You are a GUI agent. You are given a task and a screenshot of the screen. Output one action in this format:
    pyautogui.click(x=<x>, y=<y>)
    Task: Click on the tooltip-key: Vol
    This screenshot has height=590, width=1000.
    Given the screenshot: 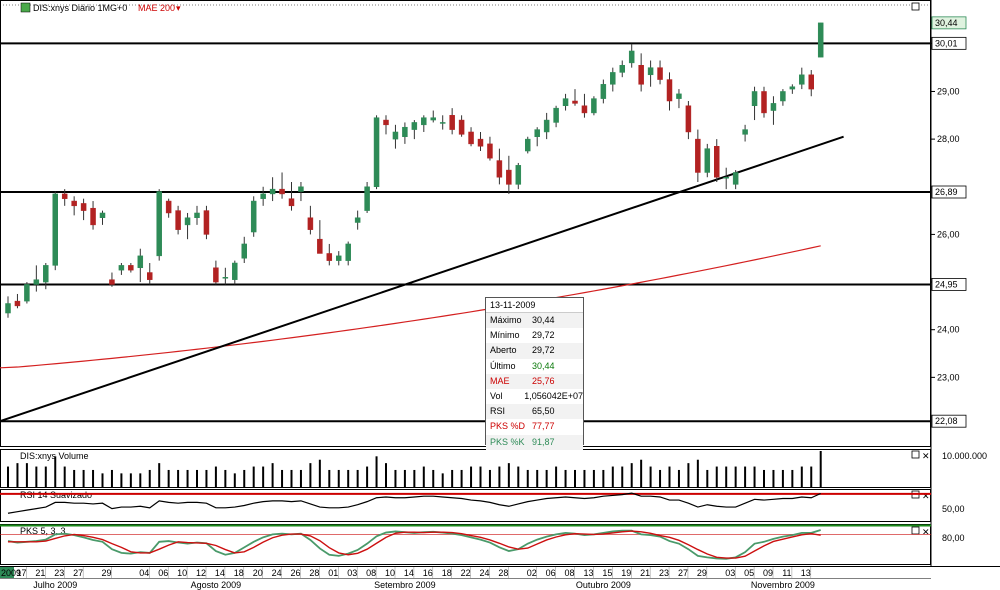 What is the action you would take?
    pyautogui.click(x=496, y=395)
    